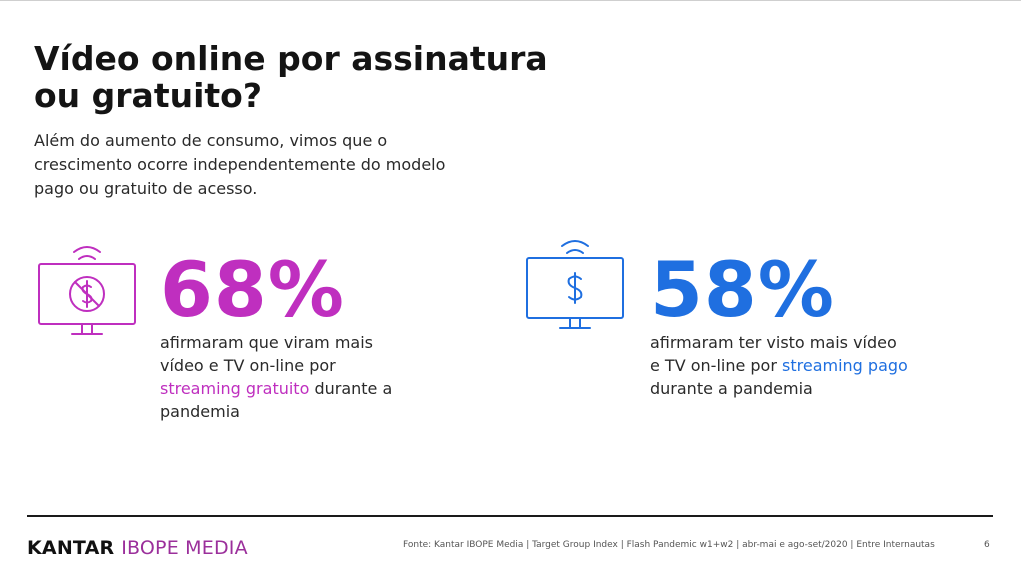  I want to click on stat-highlight: streaming pago, so click(845, 365).